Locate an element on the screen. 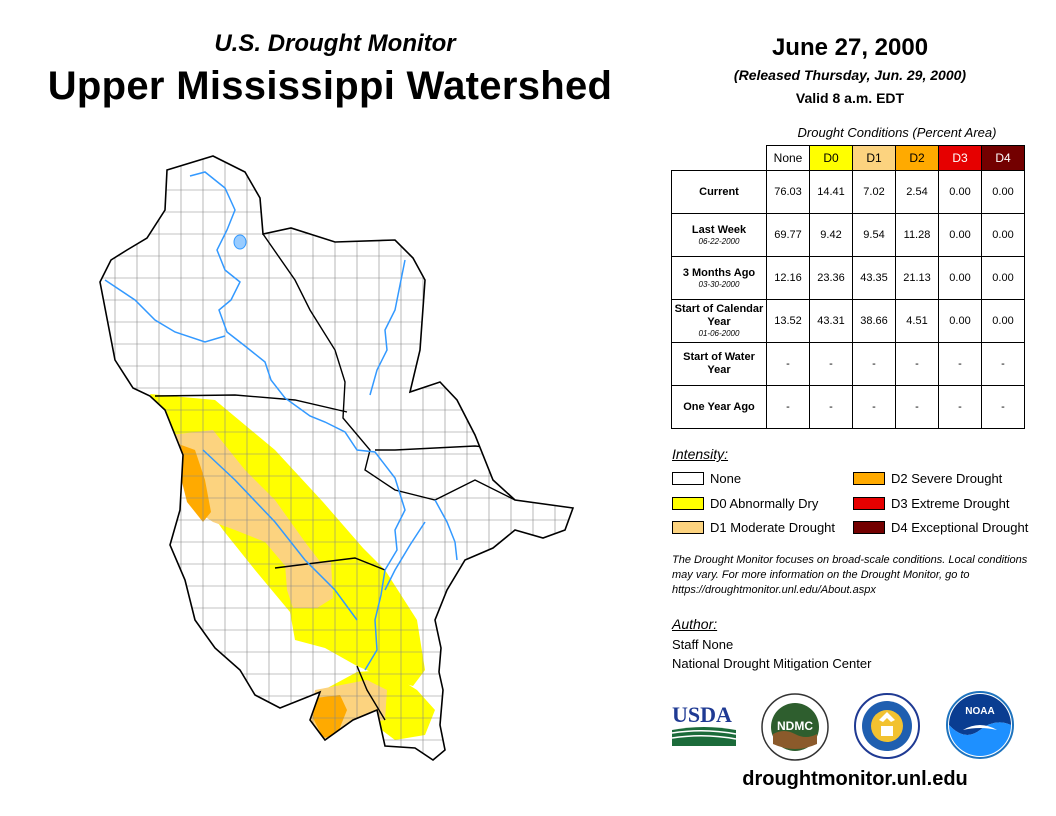 The height and width of the screenshot is (816, 1056). row-label-text: Start of Calendar Year is located at coordinates (719, 315).